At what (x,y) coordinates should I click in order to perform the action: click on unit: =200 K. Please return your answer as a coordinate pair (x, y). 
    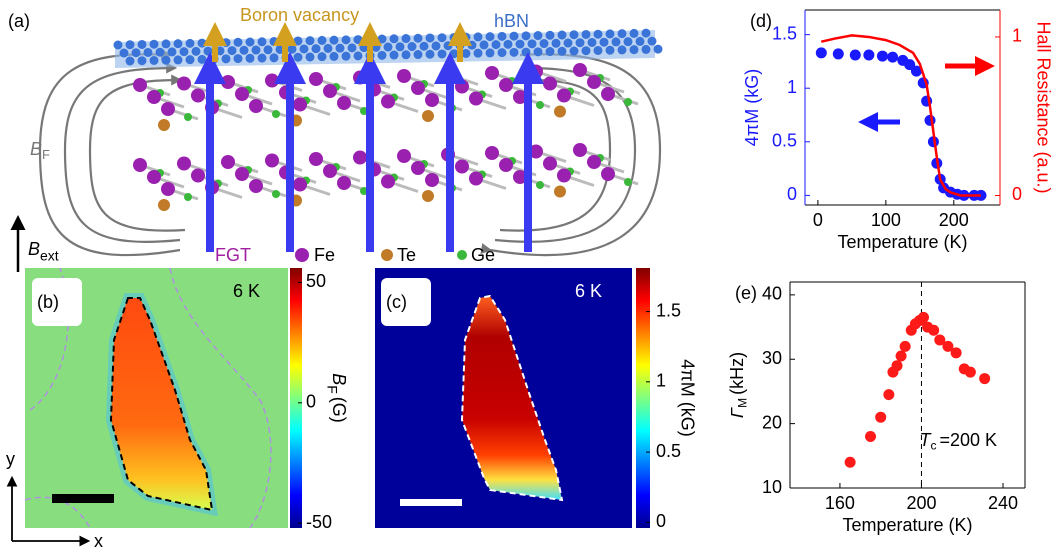
    Looking at the image, I should click on (968, 440).